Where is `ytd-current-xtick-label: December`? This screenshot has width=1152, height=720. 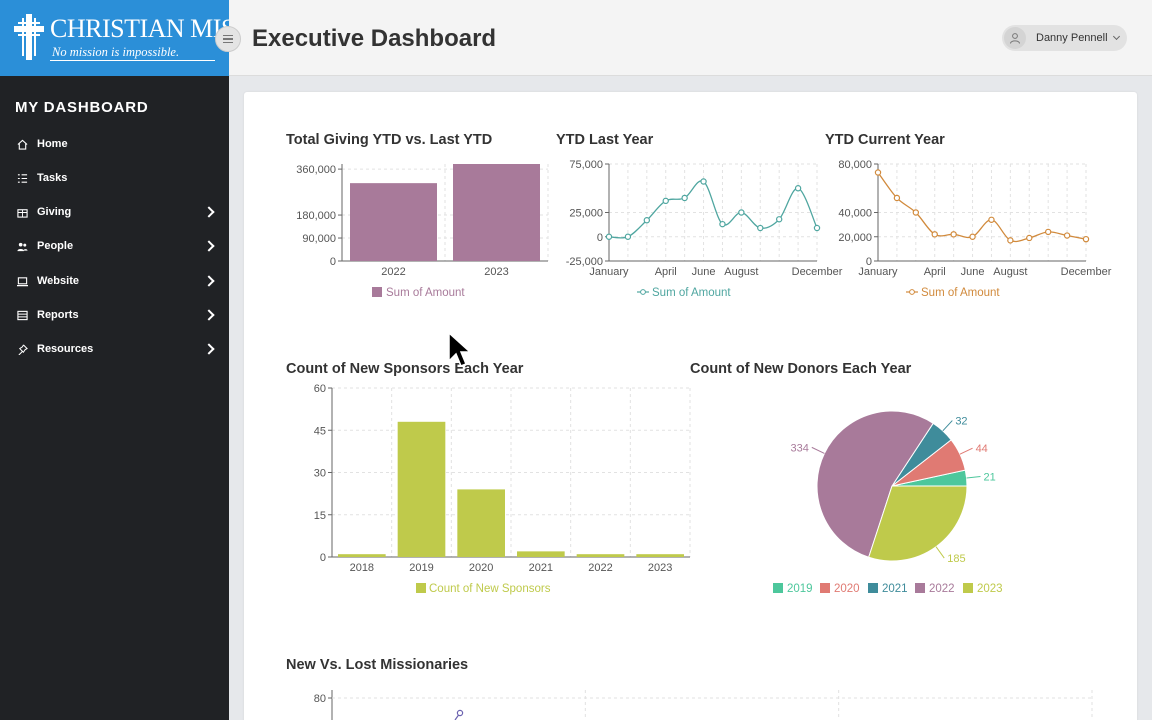
ytd-current-xtick-label: December is located at coordinates (1086, 272).